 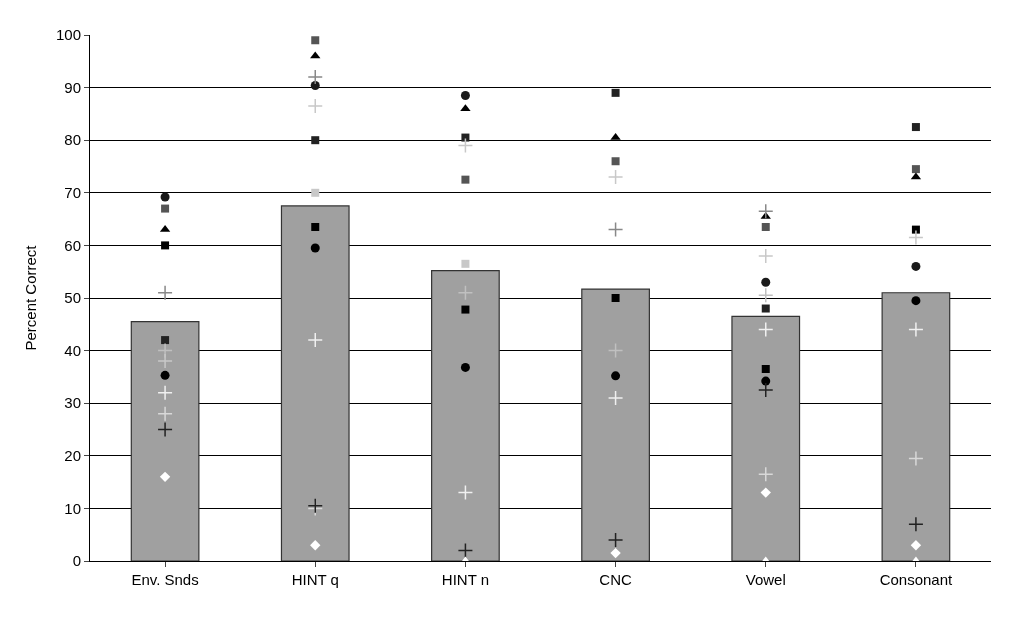 What do you see at coordinates (72, 245) in the screenshot?
I see `y-tick-label: 60` at bounding box center [72, 245].